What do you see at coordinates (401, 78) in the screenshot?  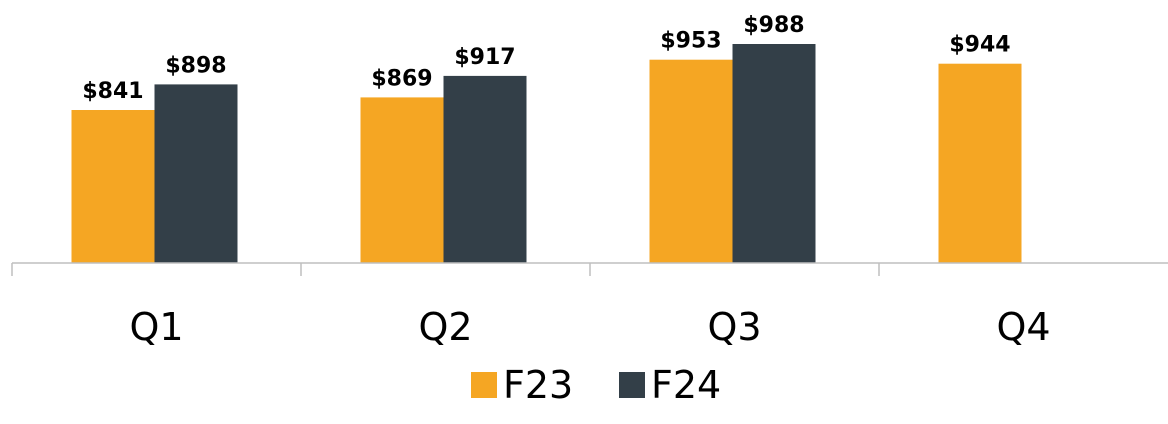 I see `value-label-f23-q2: $869` at bounding box center [401, 78].